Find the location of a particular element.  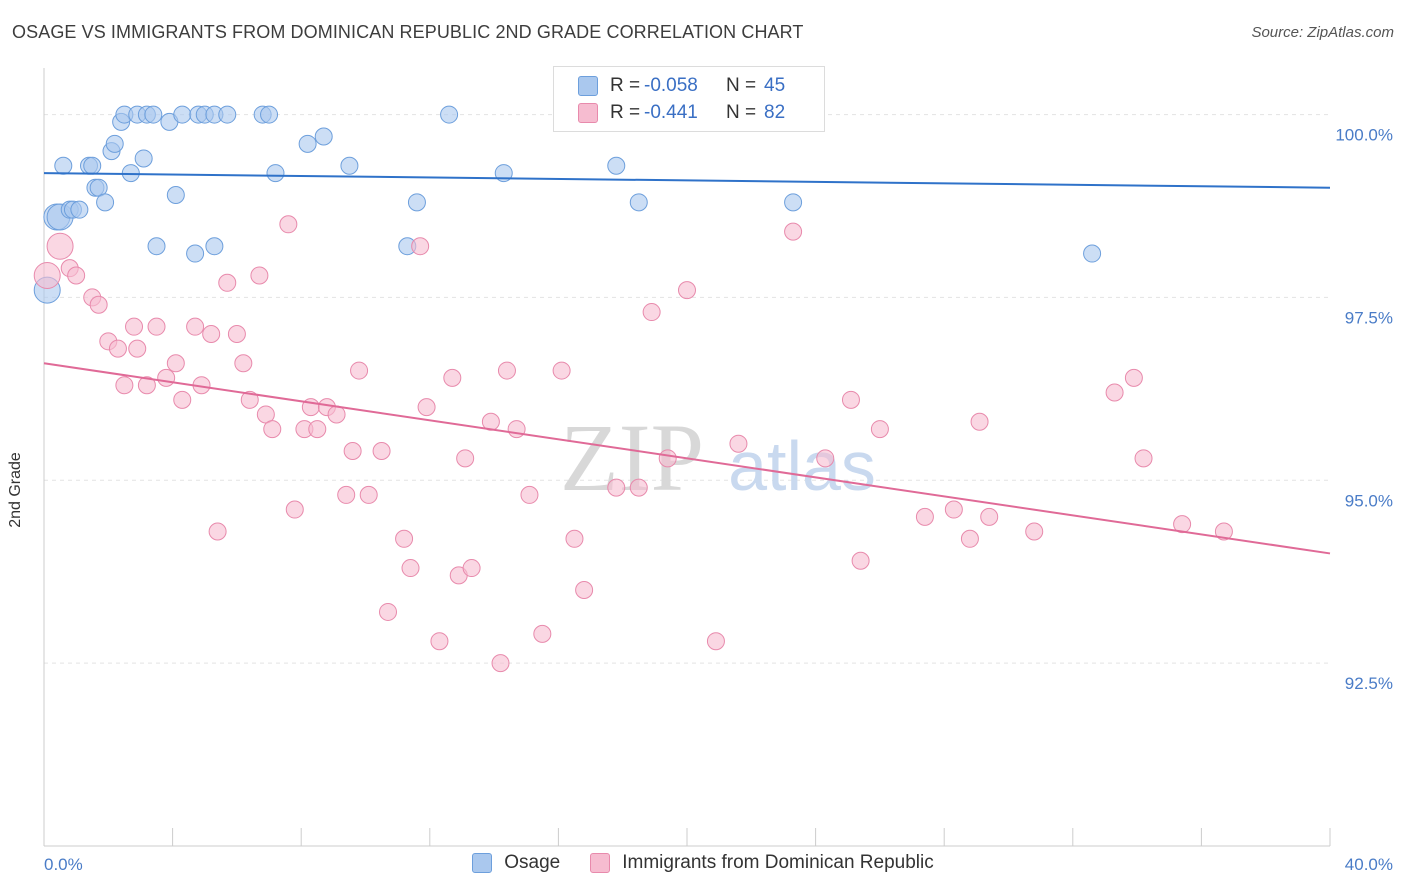

legend-item-dominican: Immigrants from Dominican Republic is located at coordinates (762, 863).